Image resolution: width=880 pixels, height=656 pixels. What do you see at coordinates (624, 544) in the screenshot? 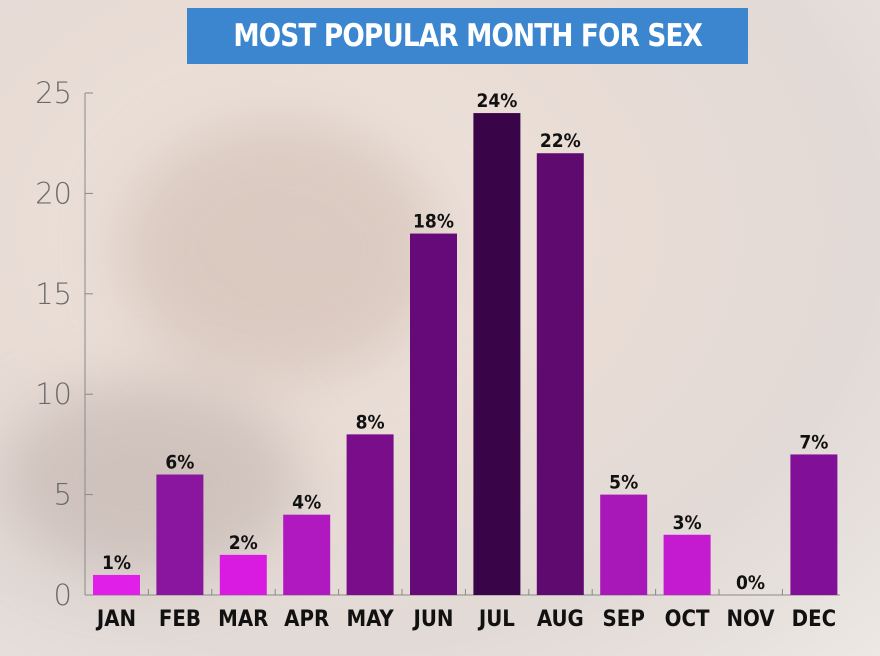
I see `bar-sep` at bounding box center [624, 544].